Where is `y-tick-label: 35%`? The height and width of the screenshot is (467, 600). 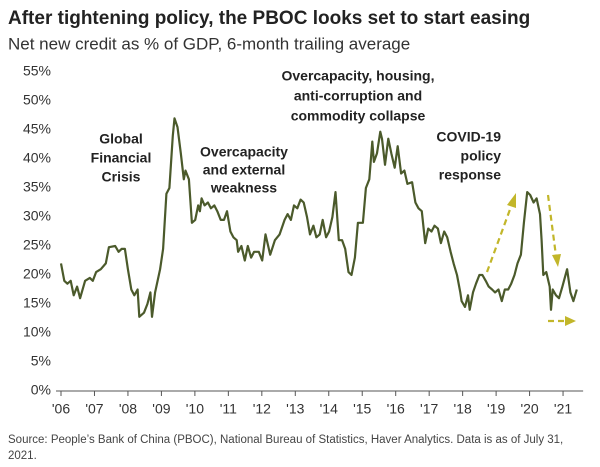 y-tick-label: 35% is located at coordinates (37, 187).